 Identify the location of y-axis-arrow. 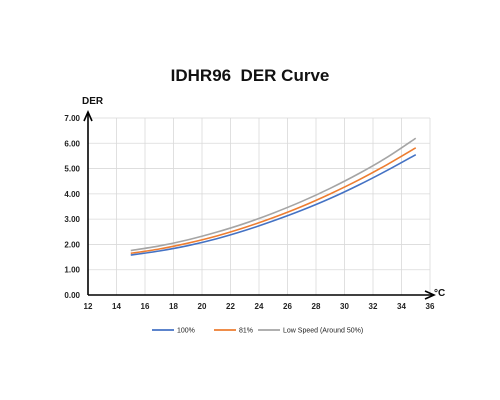
(88, 116).